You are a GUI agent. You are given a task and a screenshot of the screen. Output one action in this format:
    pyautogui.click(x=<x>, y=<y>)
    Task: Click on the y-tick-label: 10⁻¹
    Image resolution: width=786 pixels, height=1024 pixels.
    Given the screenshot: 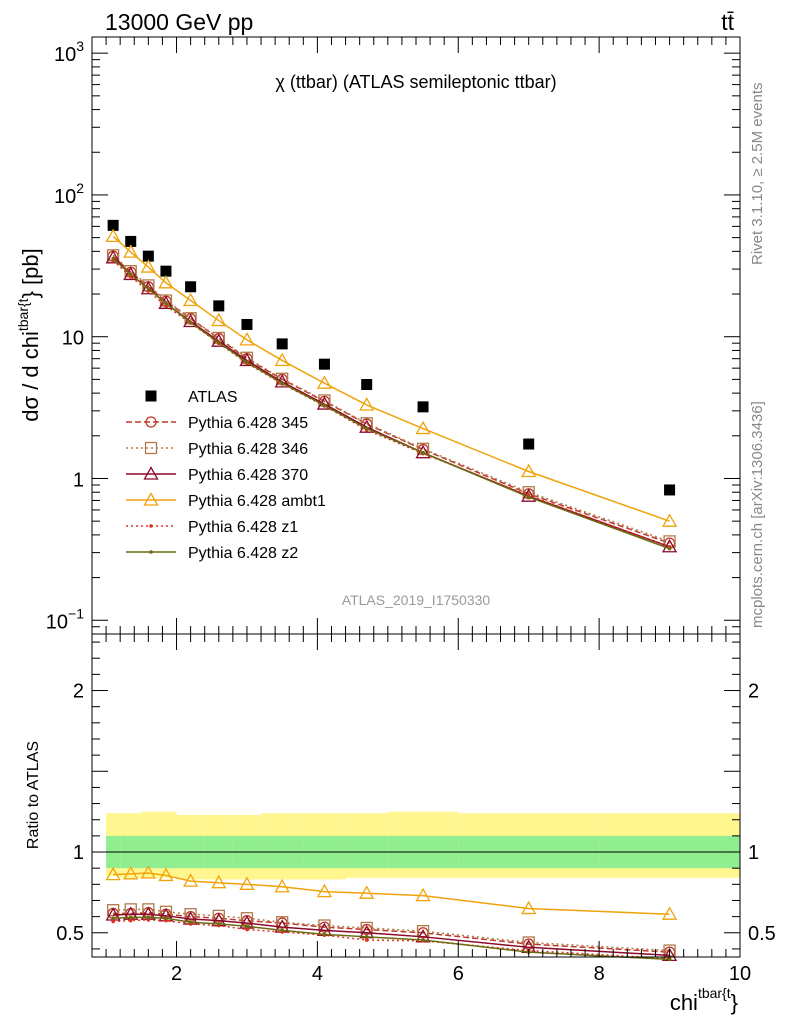 What is the action you would take?
    pyautogui.click(x=65, y=619)
    